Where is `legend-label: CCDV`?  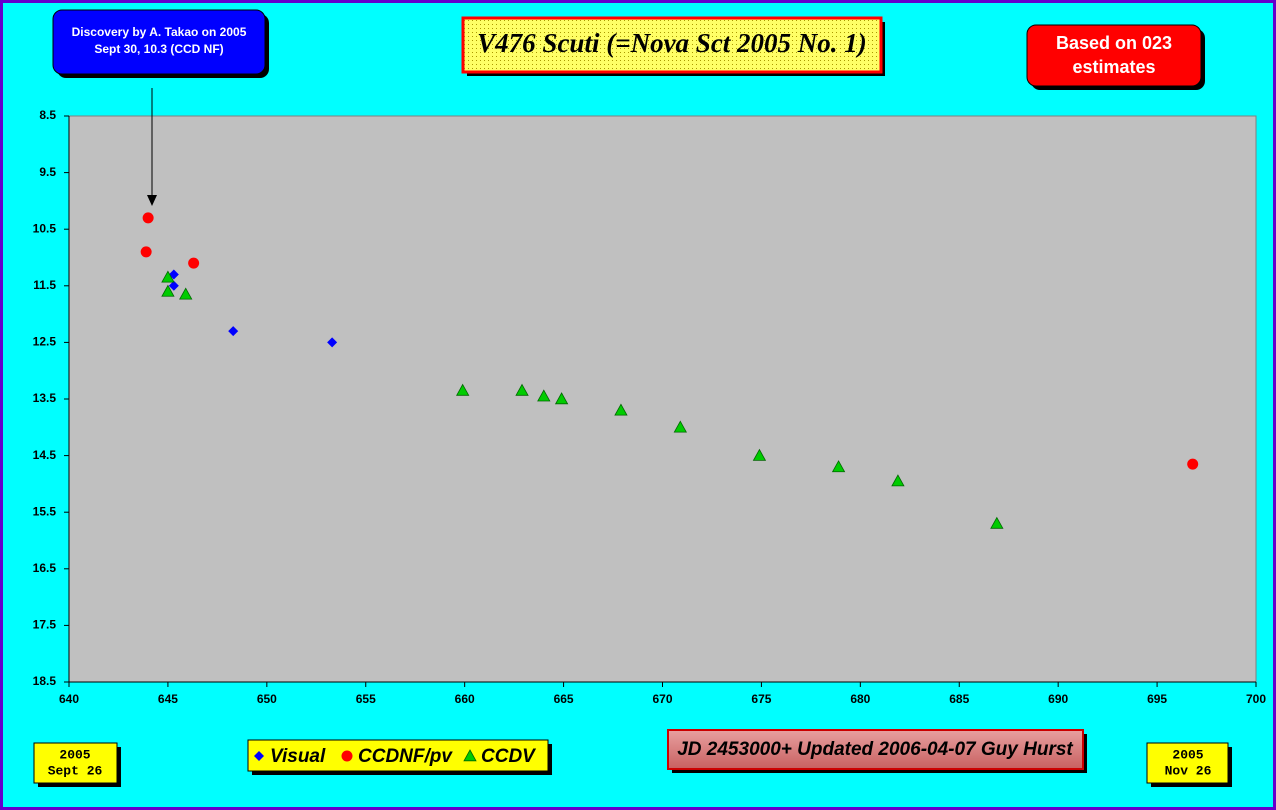 legend-label: CCDV is located at coordinates (508, 756).